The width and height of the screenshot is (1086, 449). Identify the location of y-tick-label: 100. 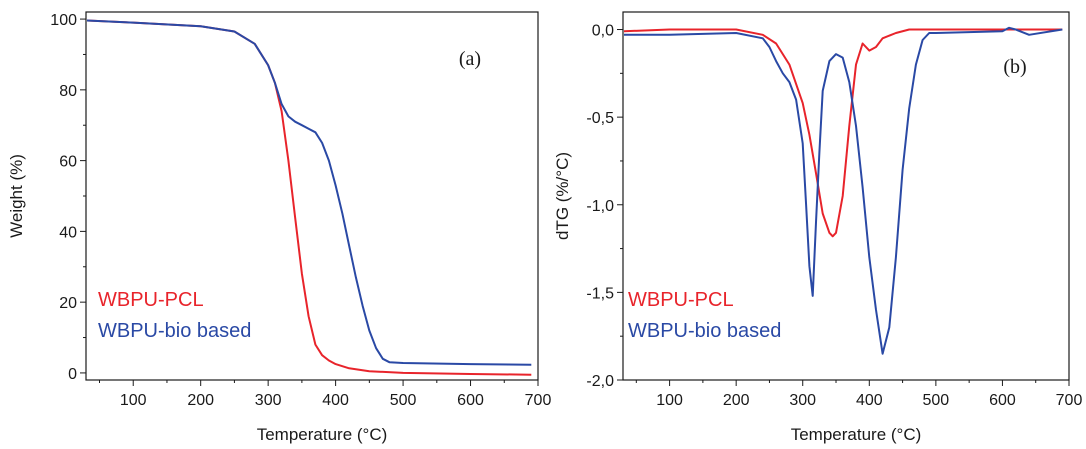
(63, 20).